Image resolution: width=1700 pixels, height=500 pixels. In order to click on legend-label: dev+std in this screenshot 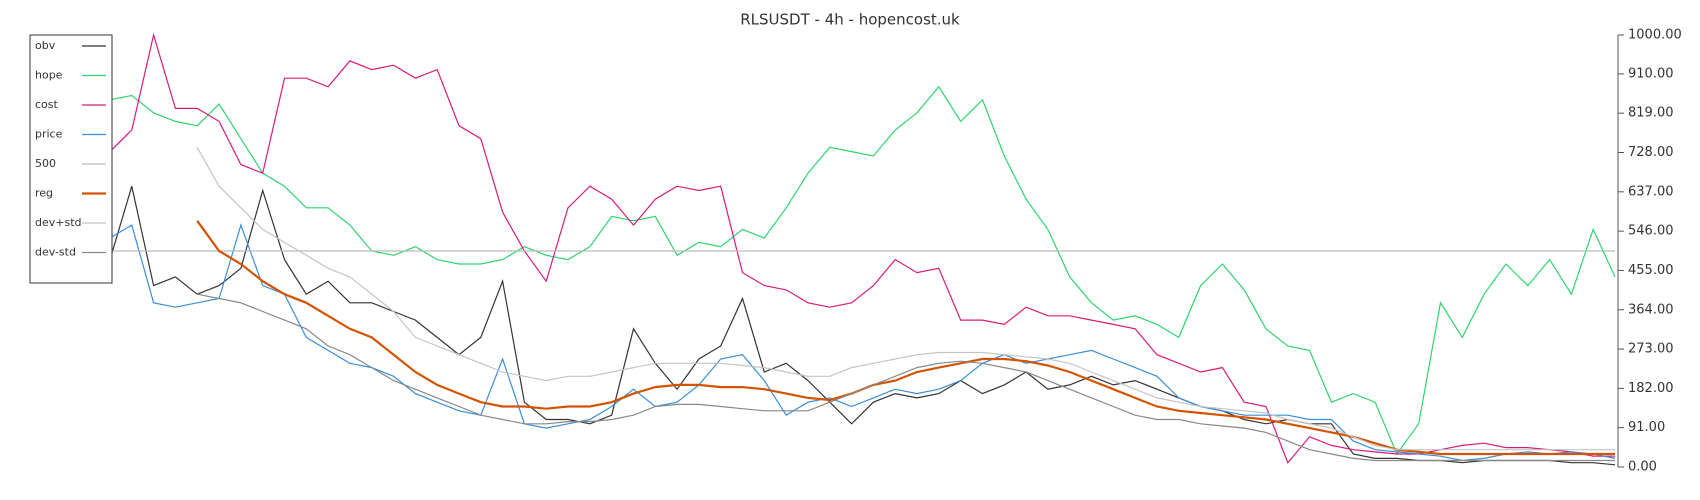, I will do `click(58, 222)`.